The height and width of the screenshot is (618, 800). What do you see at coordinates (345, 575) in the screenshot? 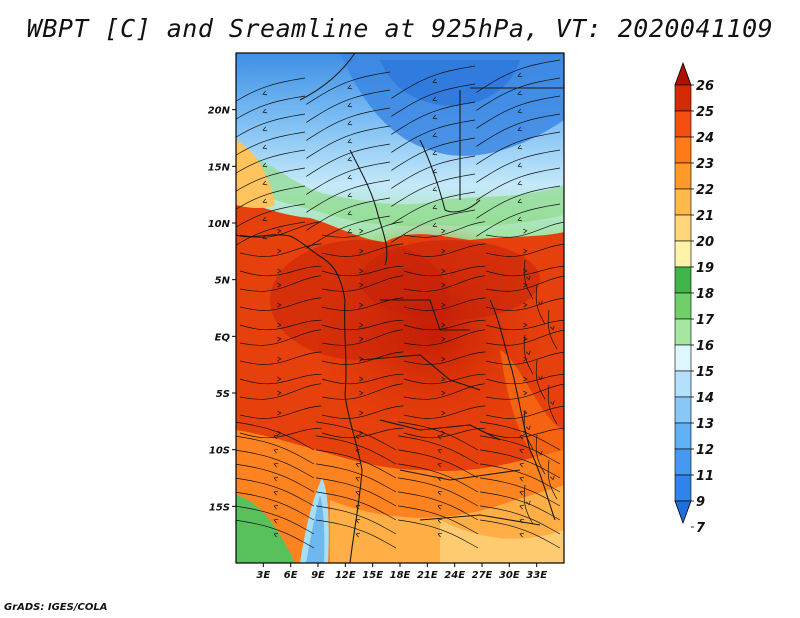
I see `lon-tick-label: 12E` at bounding box center [345, 575].